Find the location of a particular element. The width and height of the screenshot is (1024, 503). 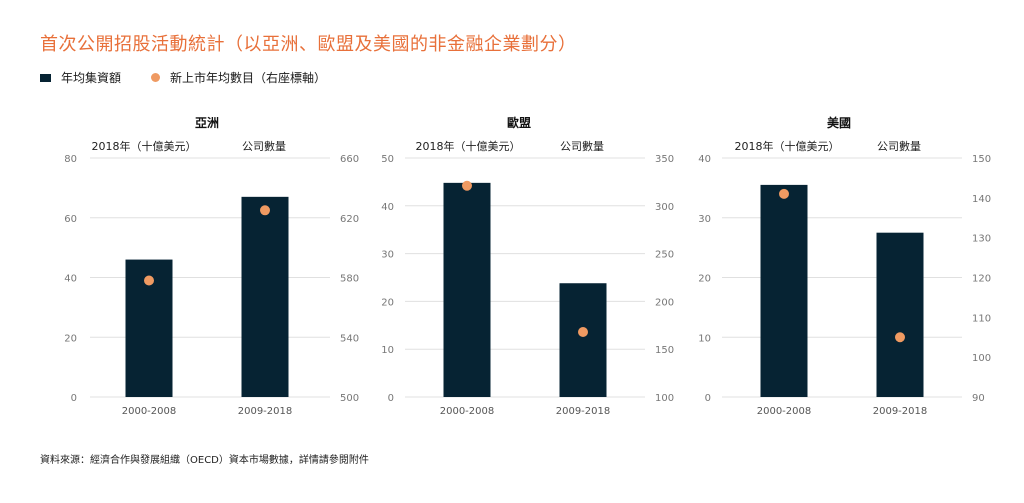

y-tick-label: 50 is located at coordinates (387, 159).